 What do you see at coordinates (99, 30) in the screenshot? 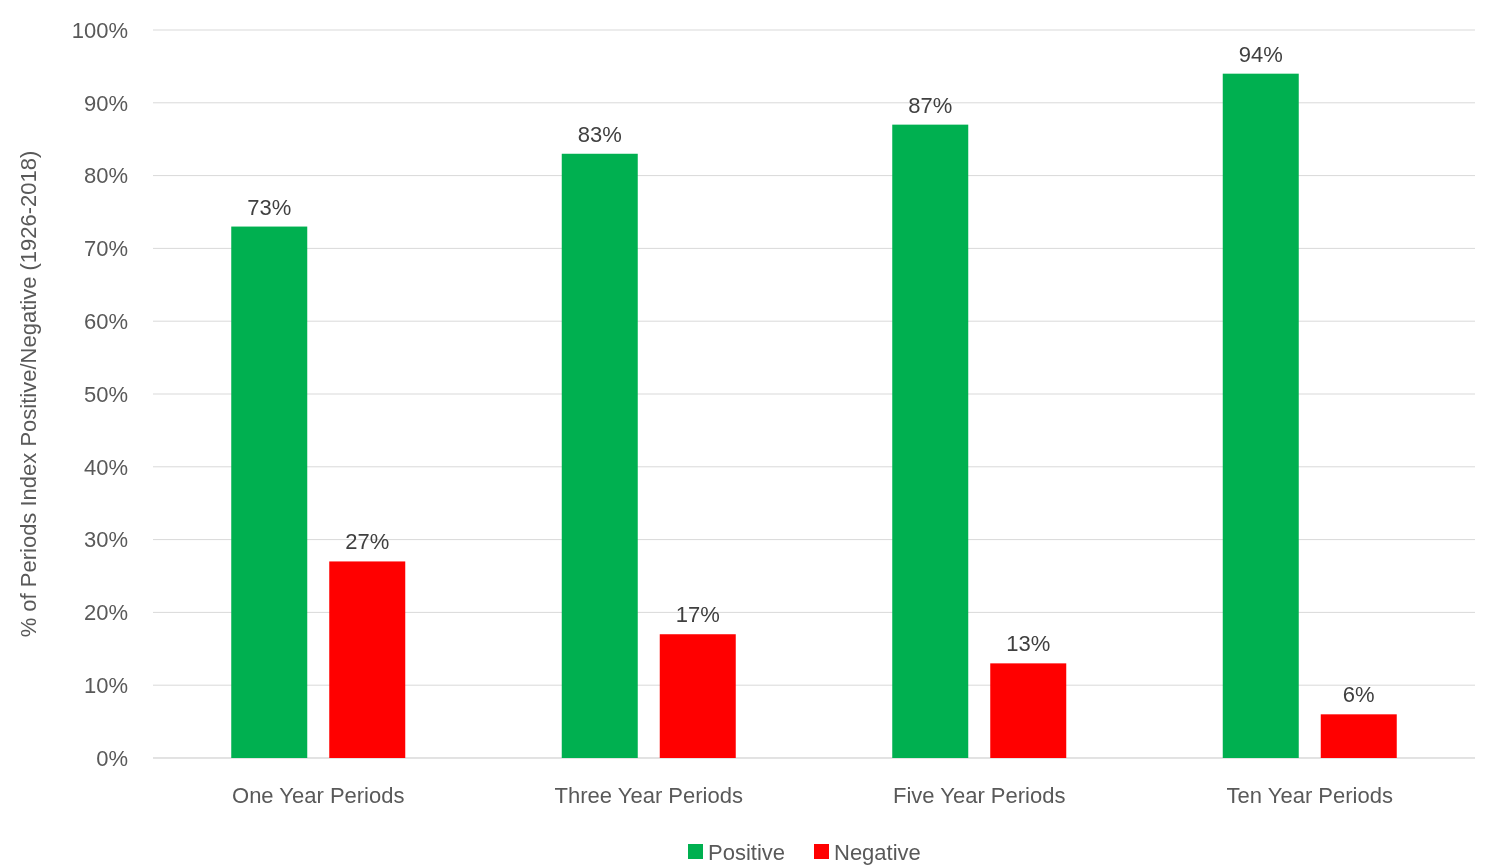
I see `y-tick-label: 100%` at bounding box center [99, 30].